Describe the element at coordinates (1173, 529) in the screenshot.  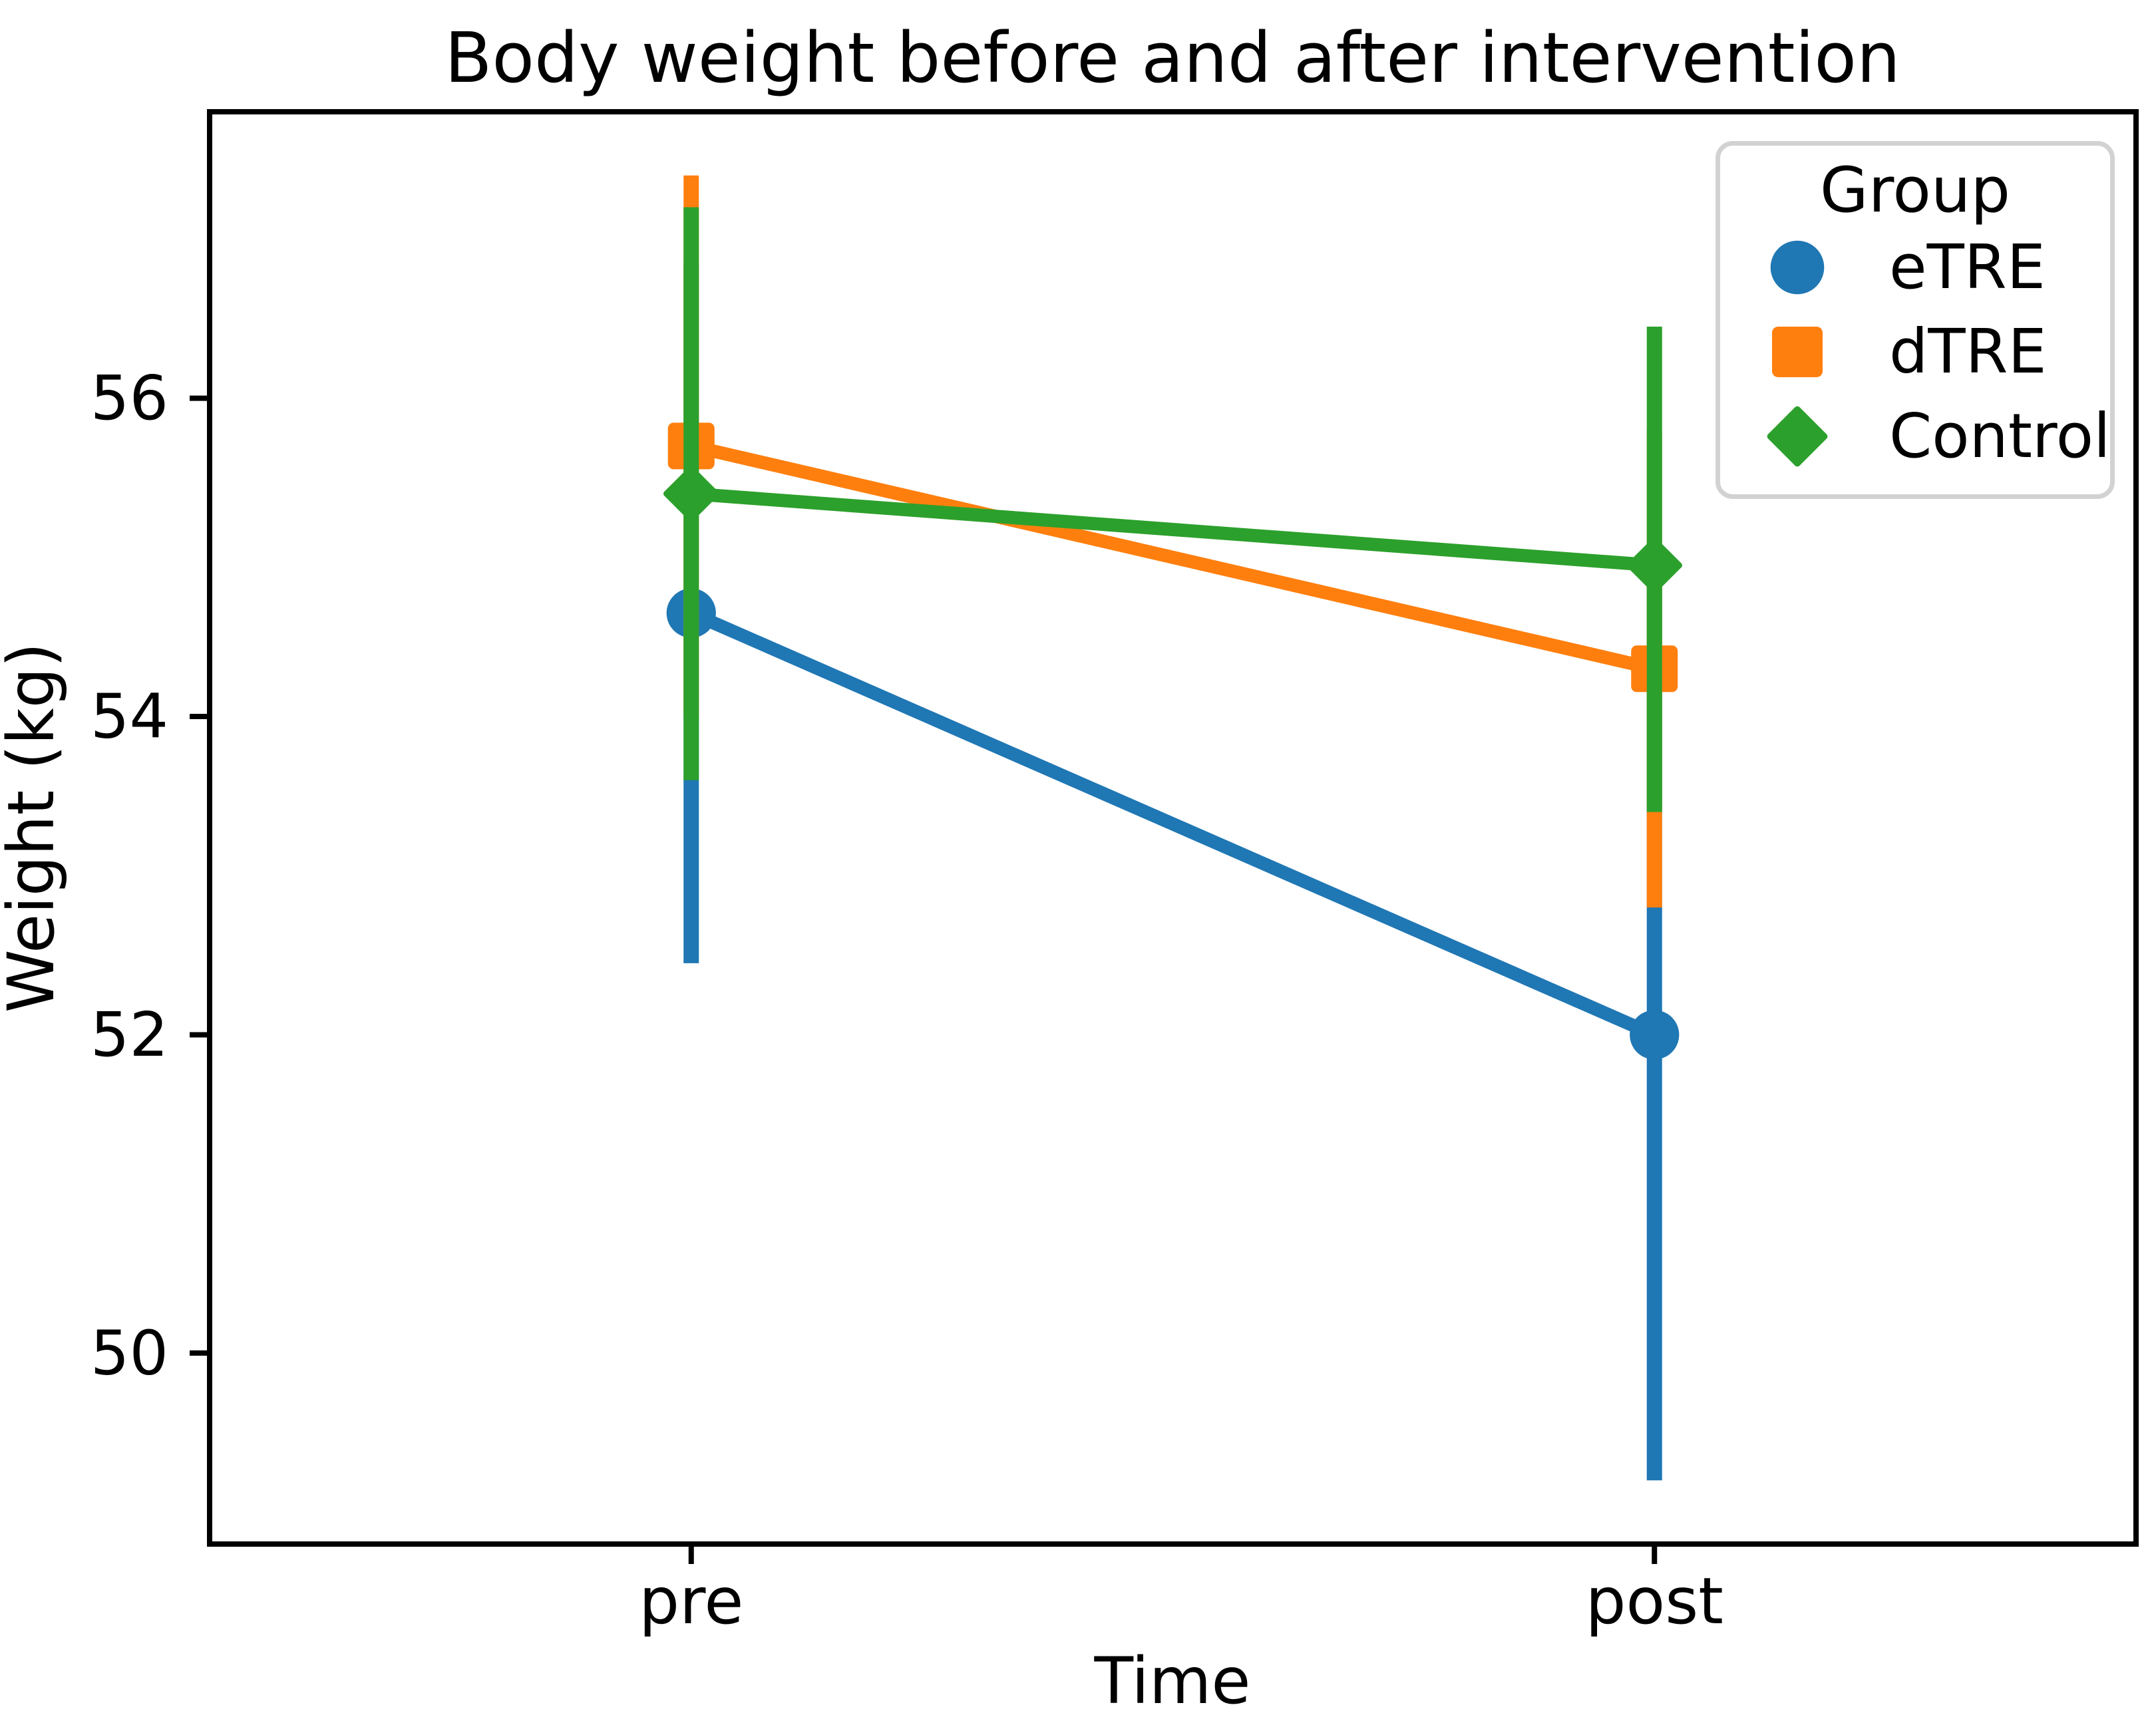
I see `line-Control` at that location.